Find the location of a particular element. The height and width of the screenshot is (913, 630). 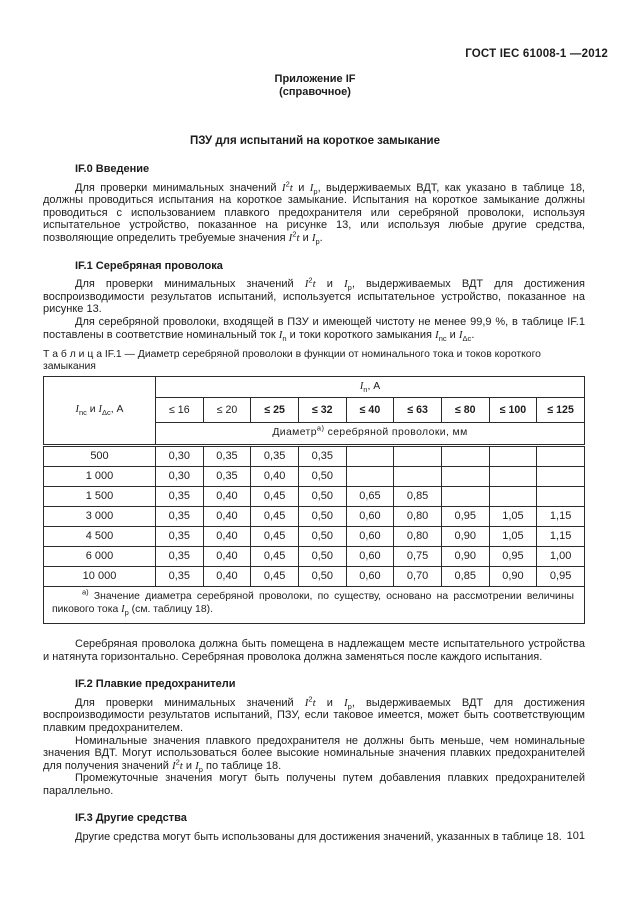

table-row-label: 1 500 is located at coordinates (99, 497).